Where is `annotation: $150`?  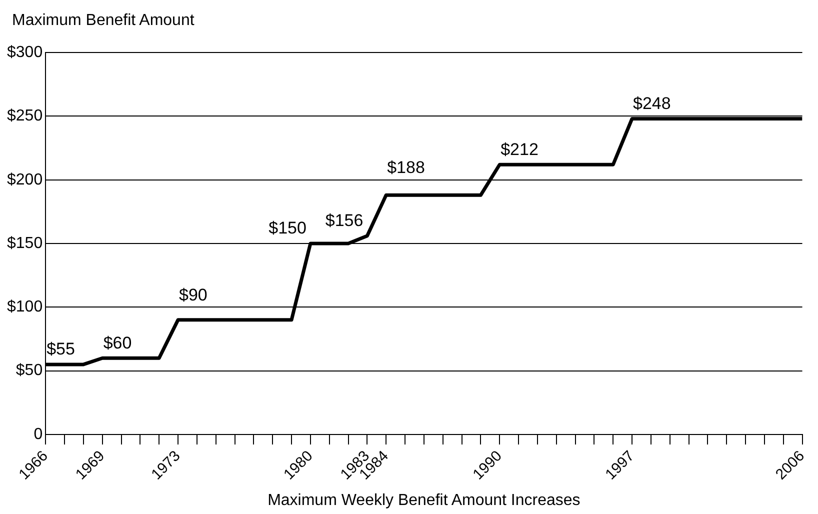
annotation: $150 is located at coordinates (287, 228).